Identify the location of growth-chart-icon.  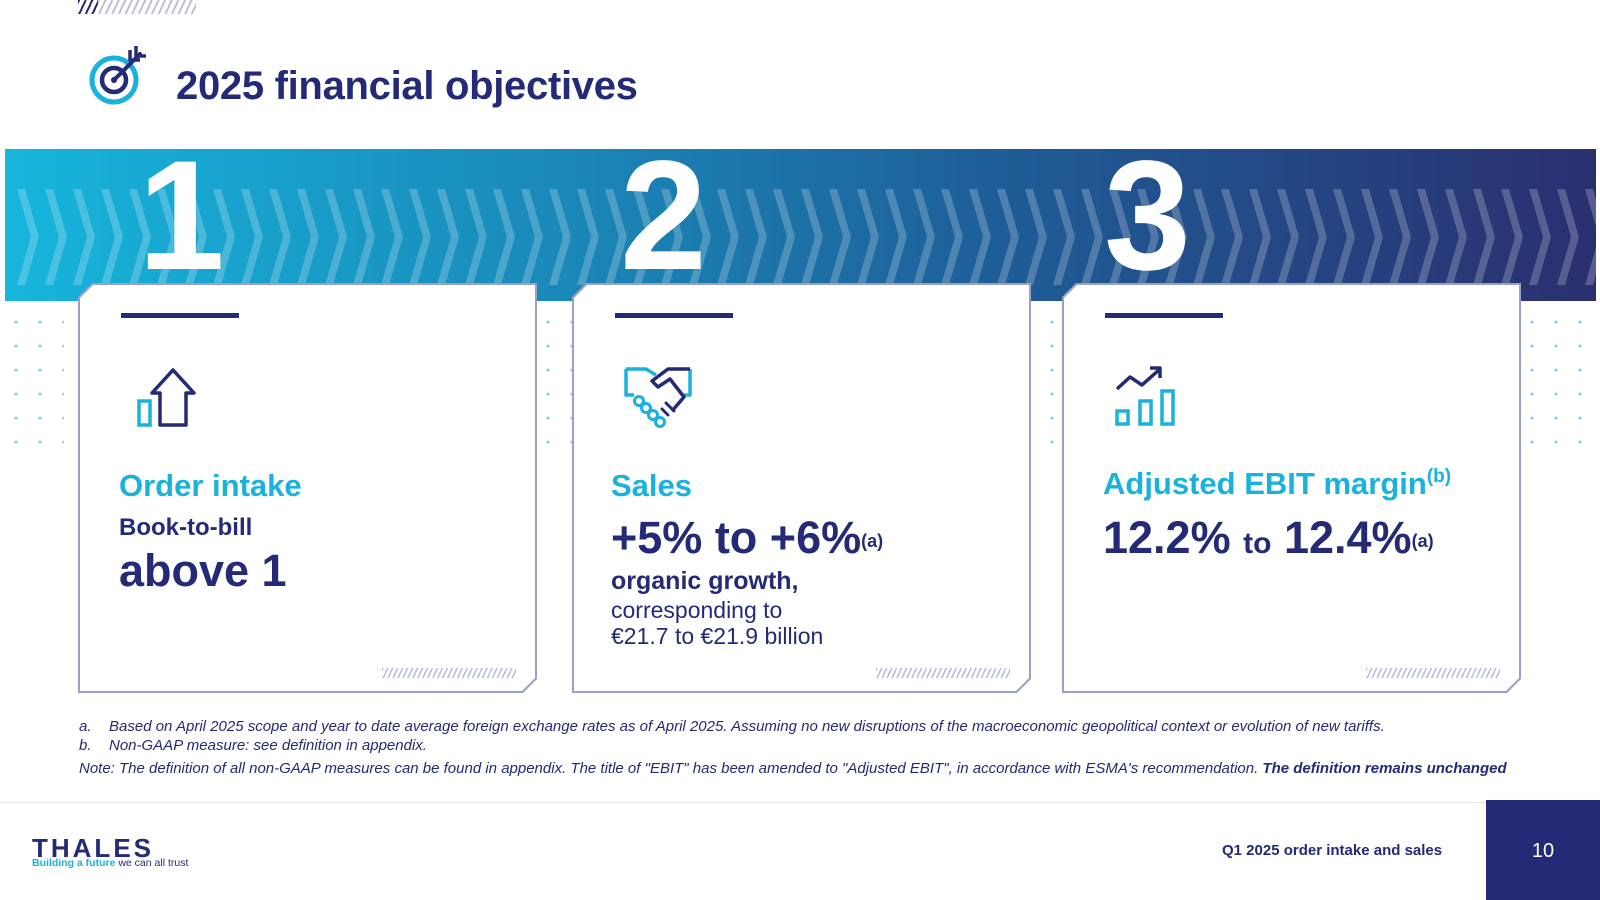
(1145, 396).